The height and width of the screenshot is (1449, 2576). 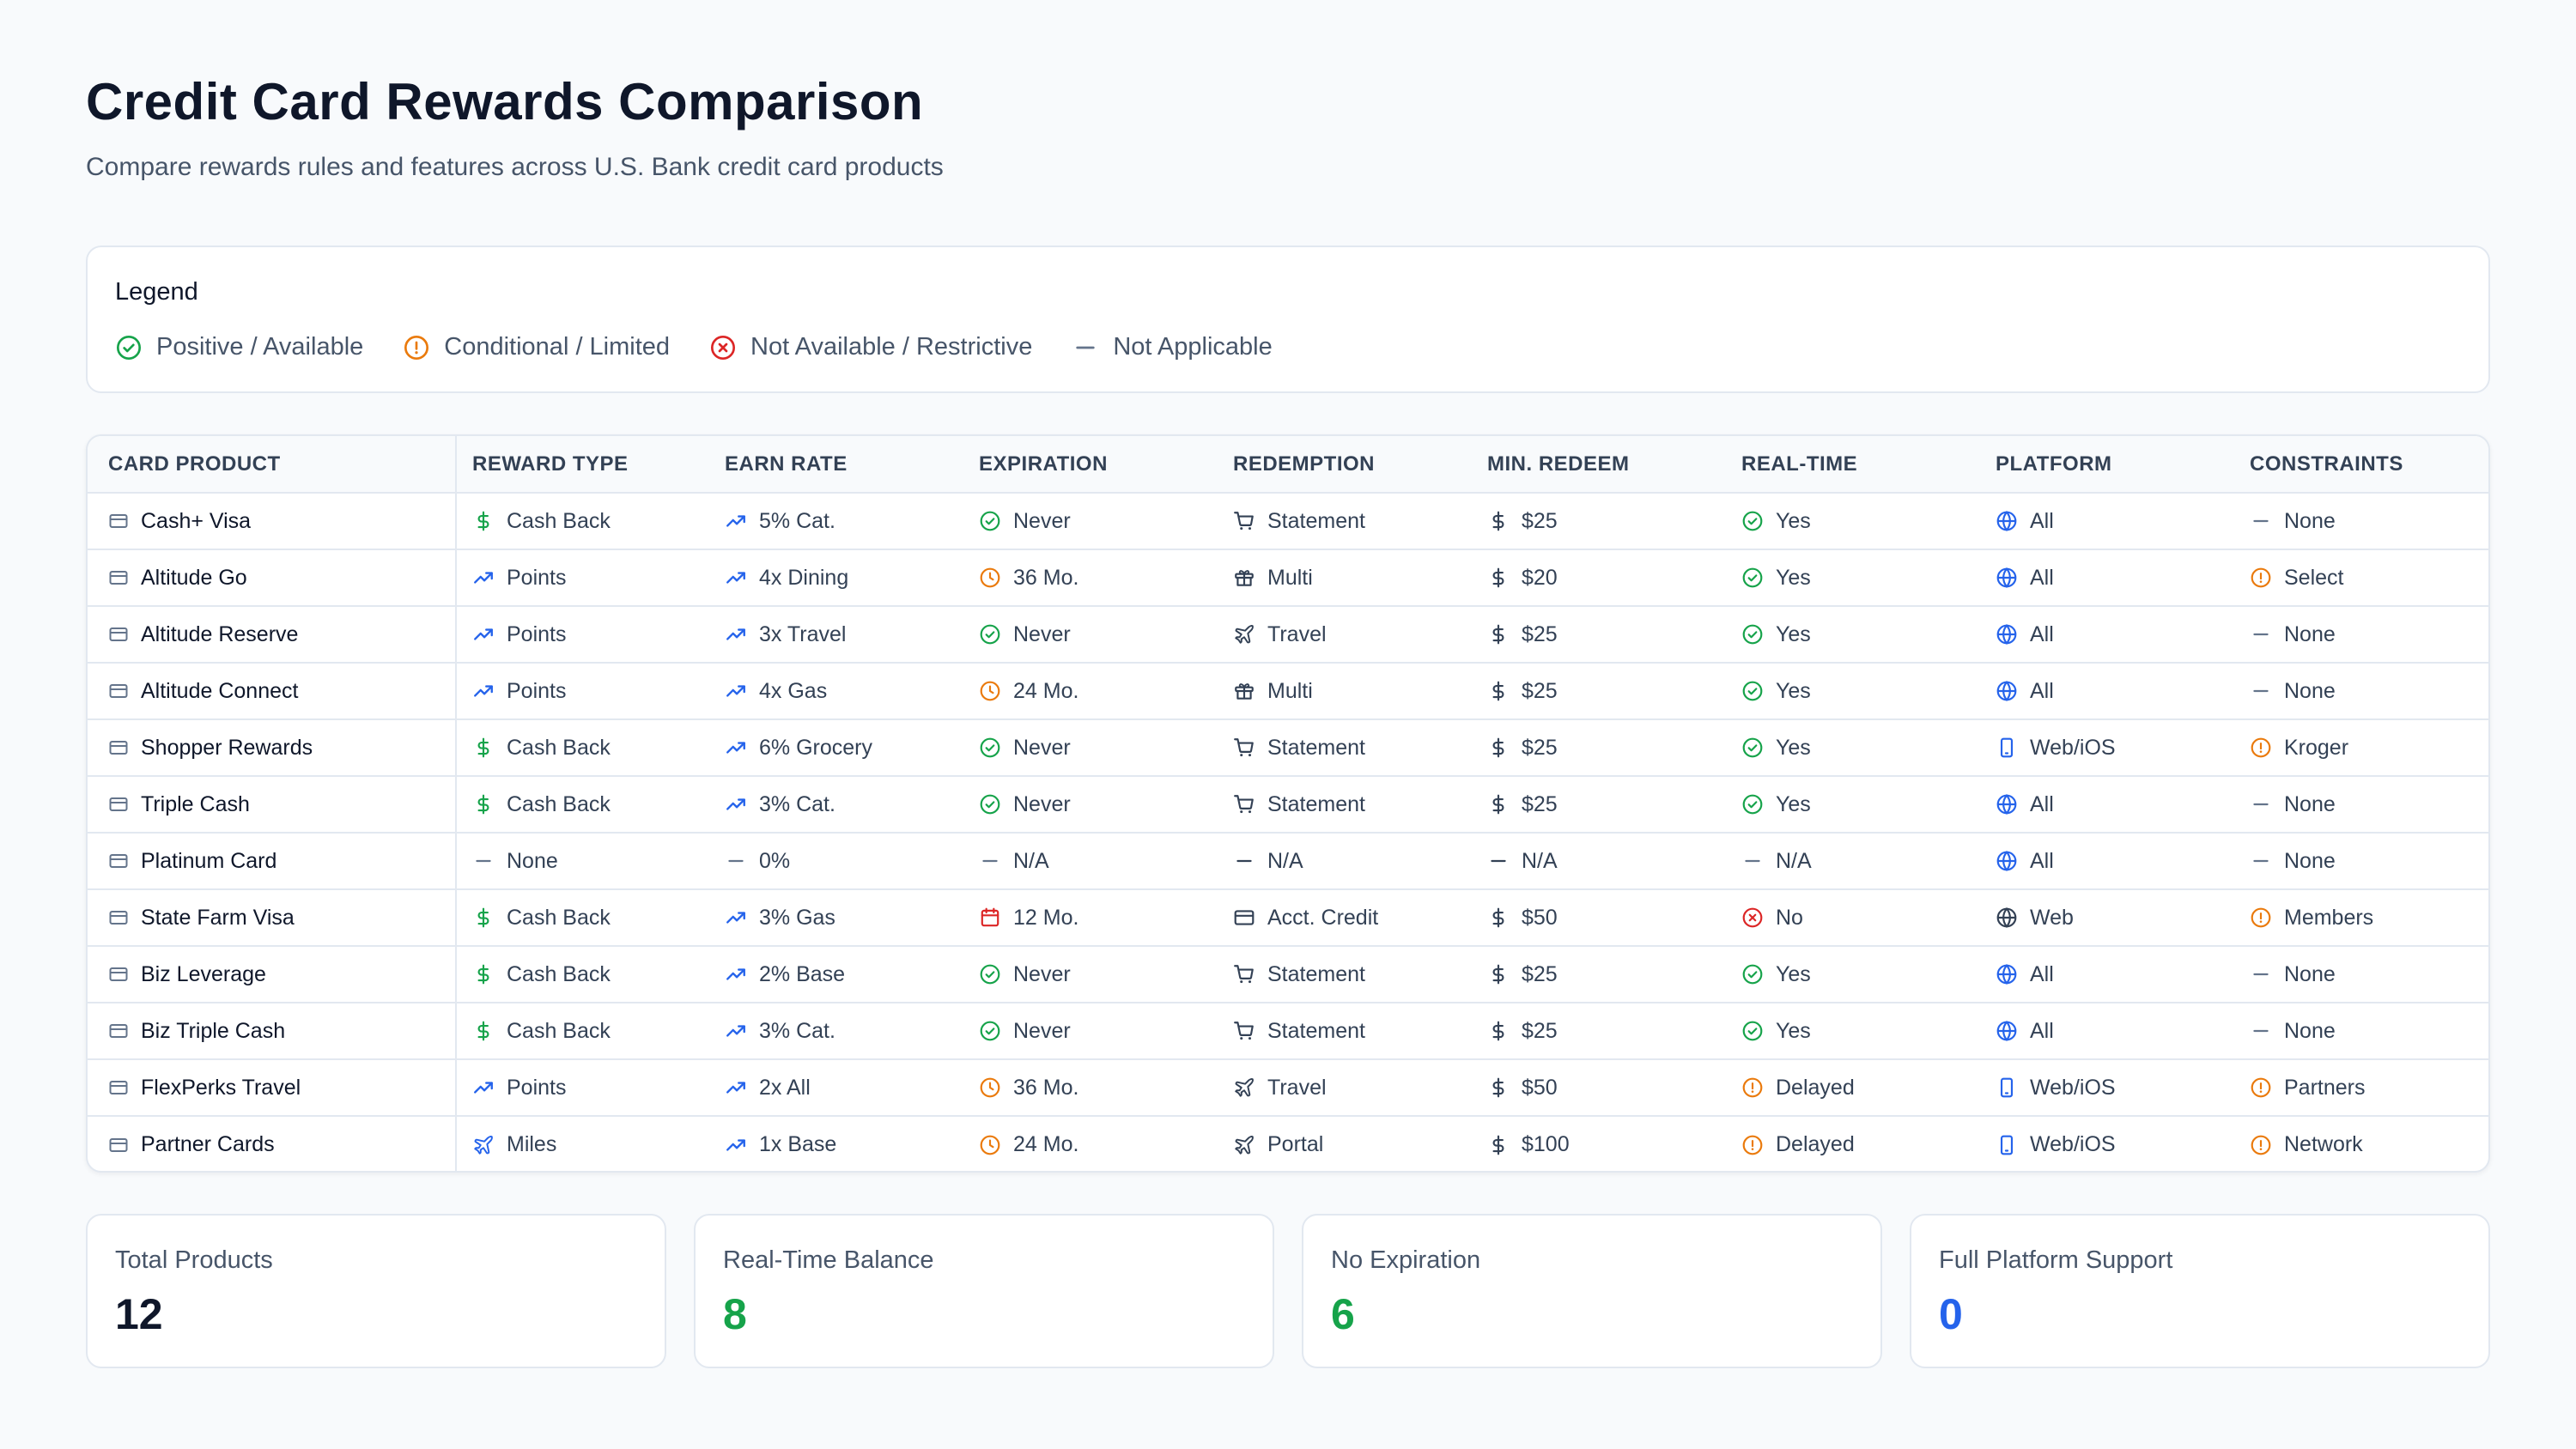 What do you see at coordinates (208, 1144) in the screenshot?
I see `card-product-name: Partner Cards` at bounding box center [208, 1144].